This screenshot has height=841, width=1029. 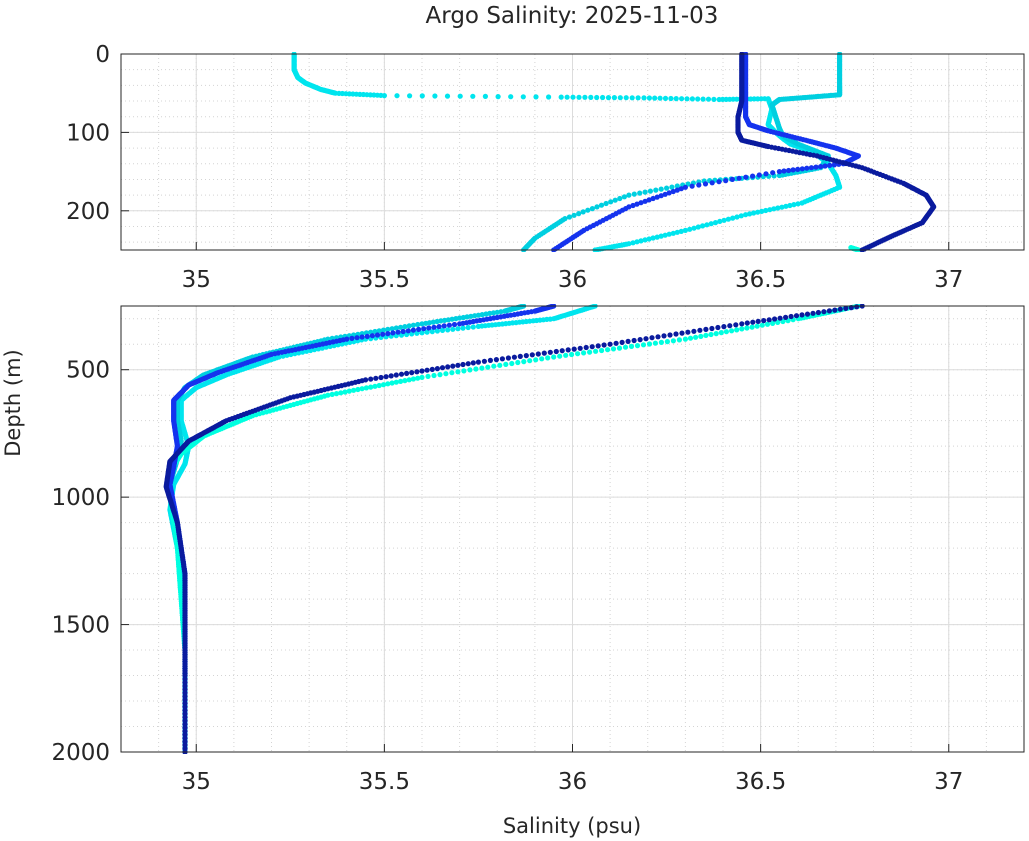 What do you see at coordinates (80, 626) in the screenshot?
I see `y-tick-label: 1500` at bounding box center [80, 626].